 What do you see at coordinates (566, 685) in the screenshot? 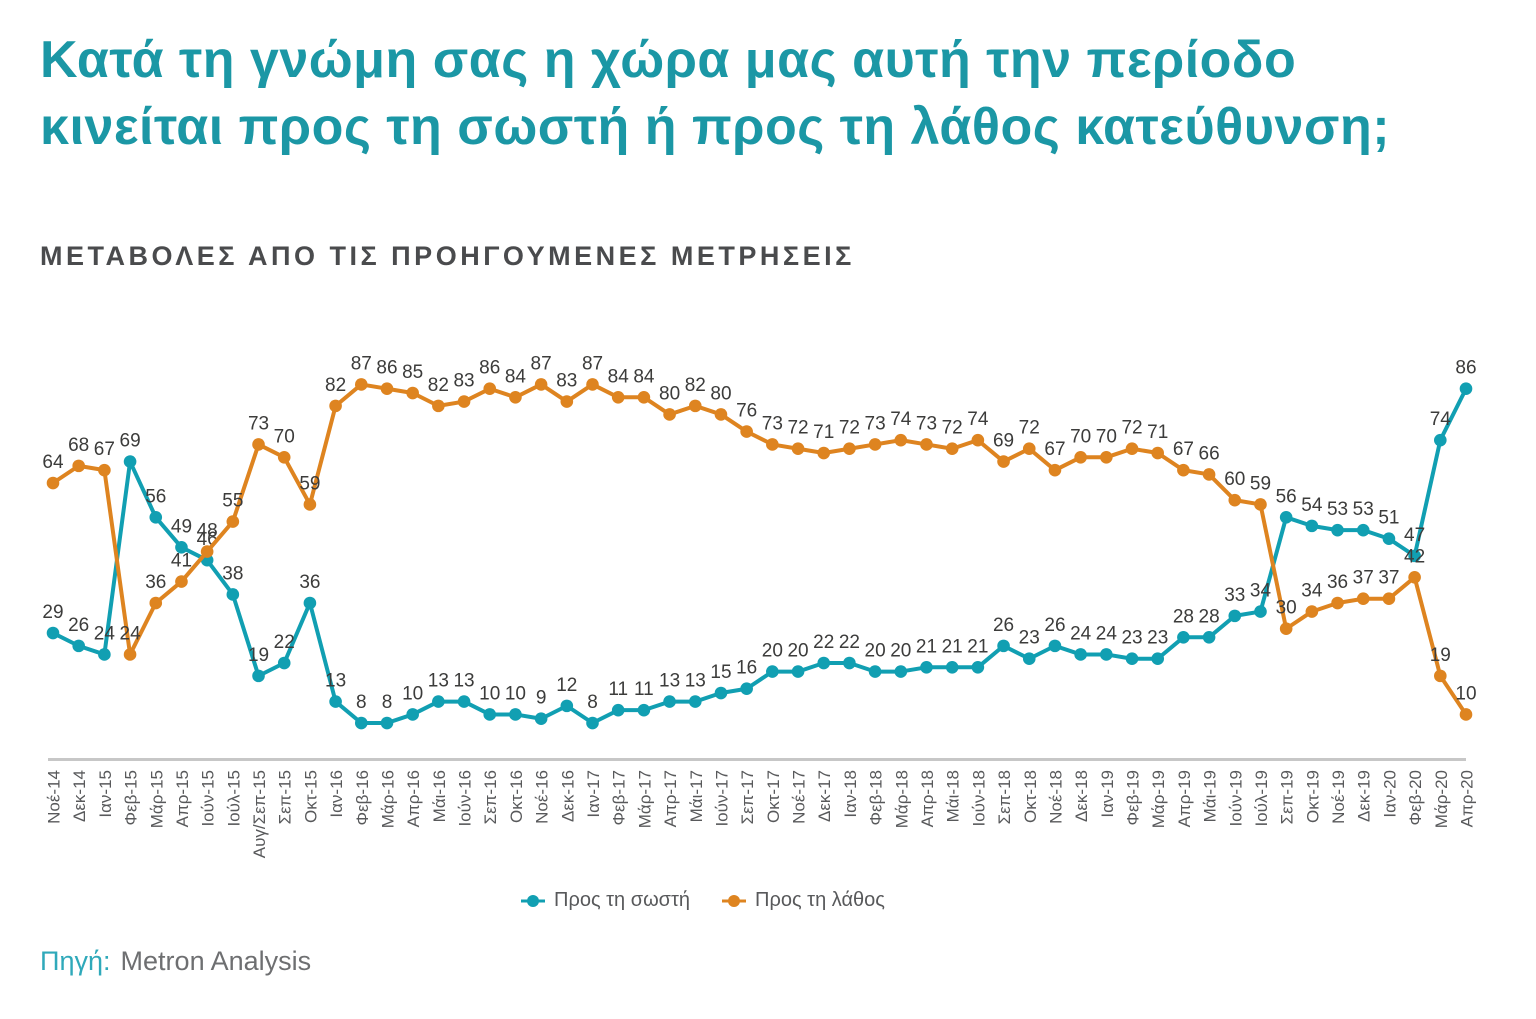
I see `data-point-label: 12` at bounding box center [566, 685].